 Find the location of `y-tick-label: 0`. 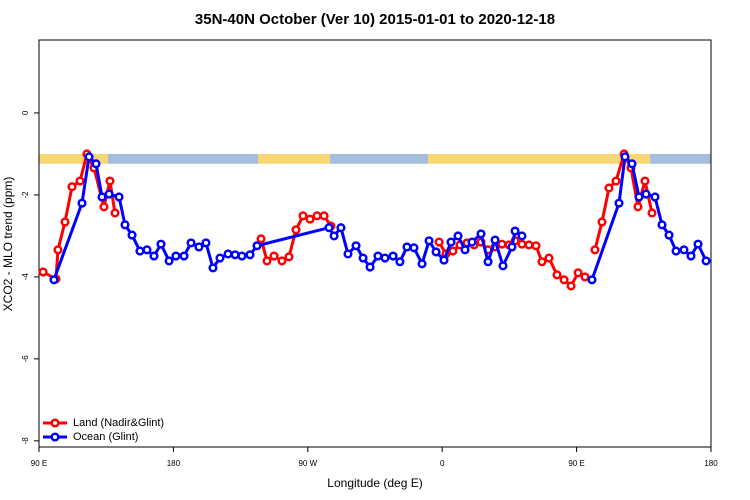

y-tick-label: 0 is located at coordinates (25, 112).